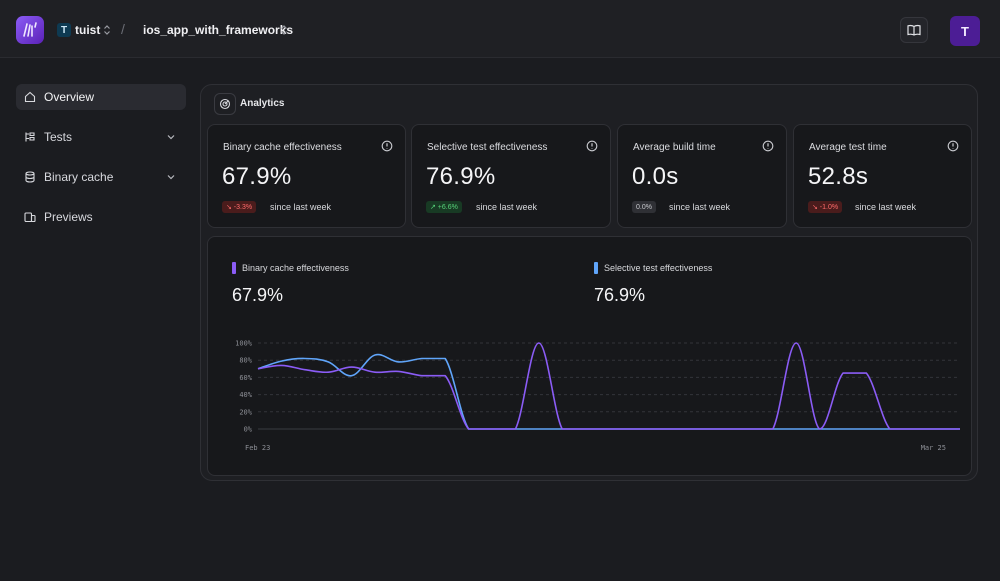 Image resolution: width=1000 pixels, height=581 pixels. Describe the element at coordinates (58, 137) in the screenshot. I see `sidebar-item-label: Tests` at that location.